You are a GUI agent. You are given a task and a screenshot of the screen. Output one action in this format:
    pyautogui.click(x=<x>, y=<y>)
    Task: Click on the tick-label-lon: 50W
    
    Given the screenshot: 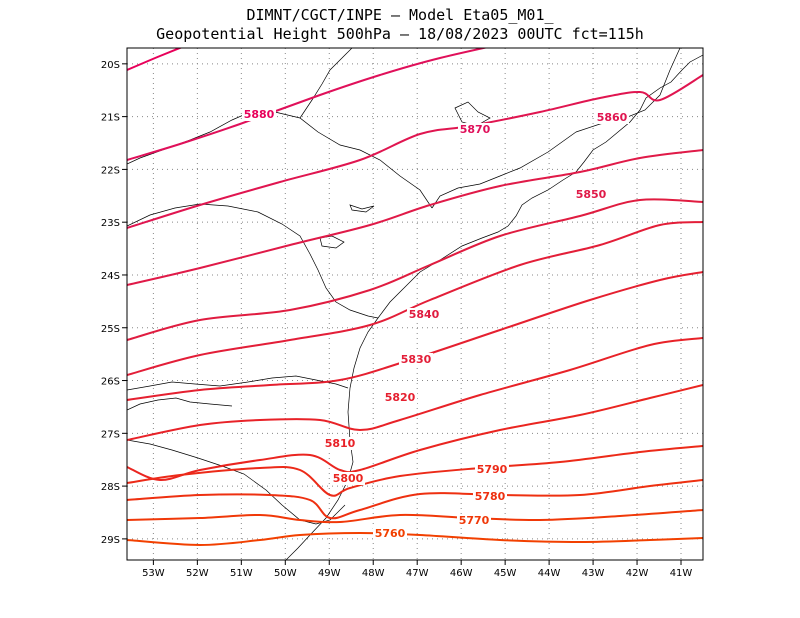 What is the action you would take?
    pyautogui.click(x=285, y=573)
    